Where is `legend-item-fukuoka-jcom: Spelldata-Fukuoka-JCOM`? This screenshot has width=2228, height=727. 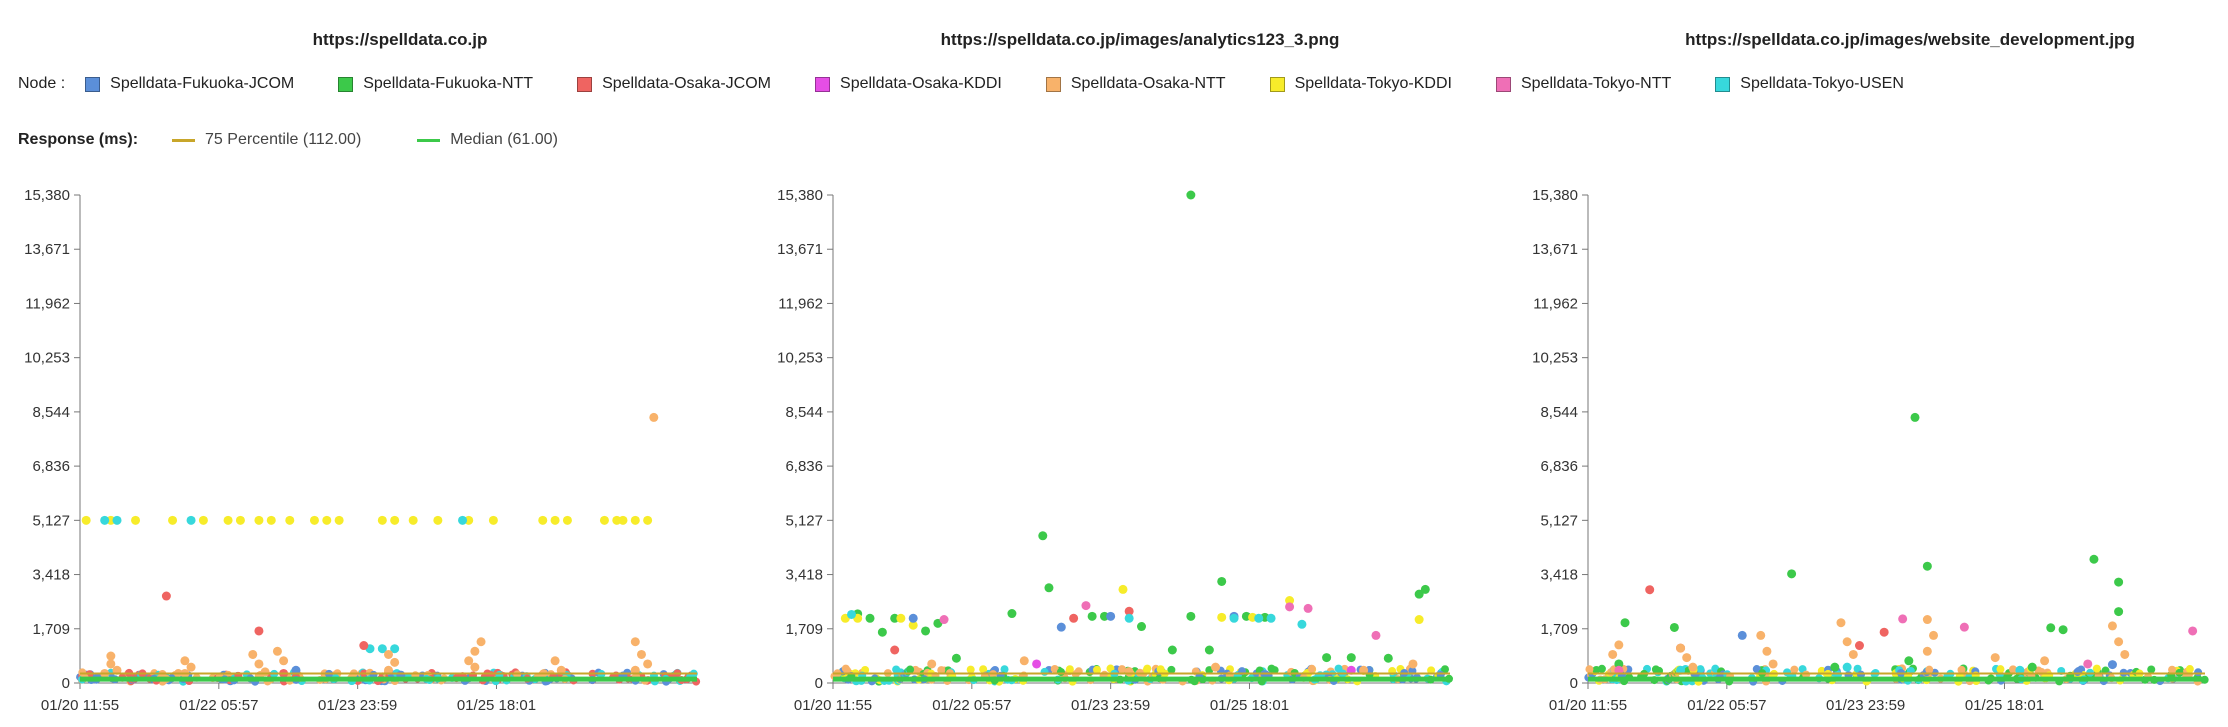
legend-item-fukuoka-jcom: Spelldata-Fukuoka-JCOM is located at coordinates (189, 84).